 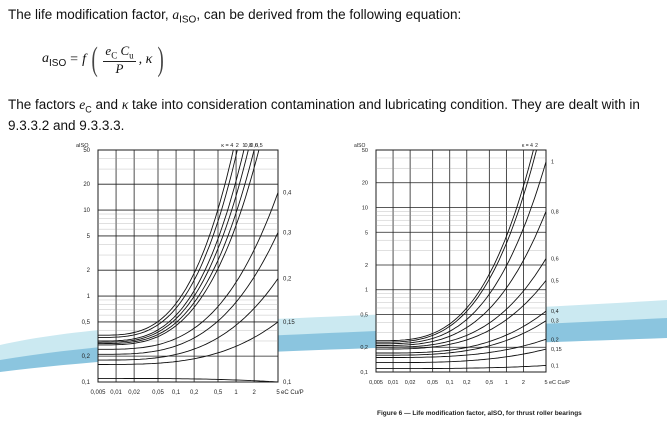 What do you see at coordinates (44, 104) in the screenshot?
I see `note-part-a: The factors` at bounding box center [44, 104].